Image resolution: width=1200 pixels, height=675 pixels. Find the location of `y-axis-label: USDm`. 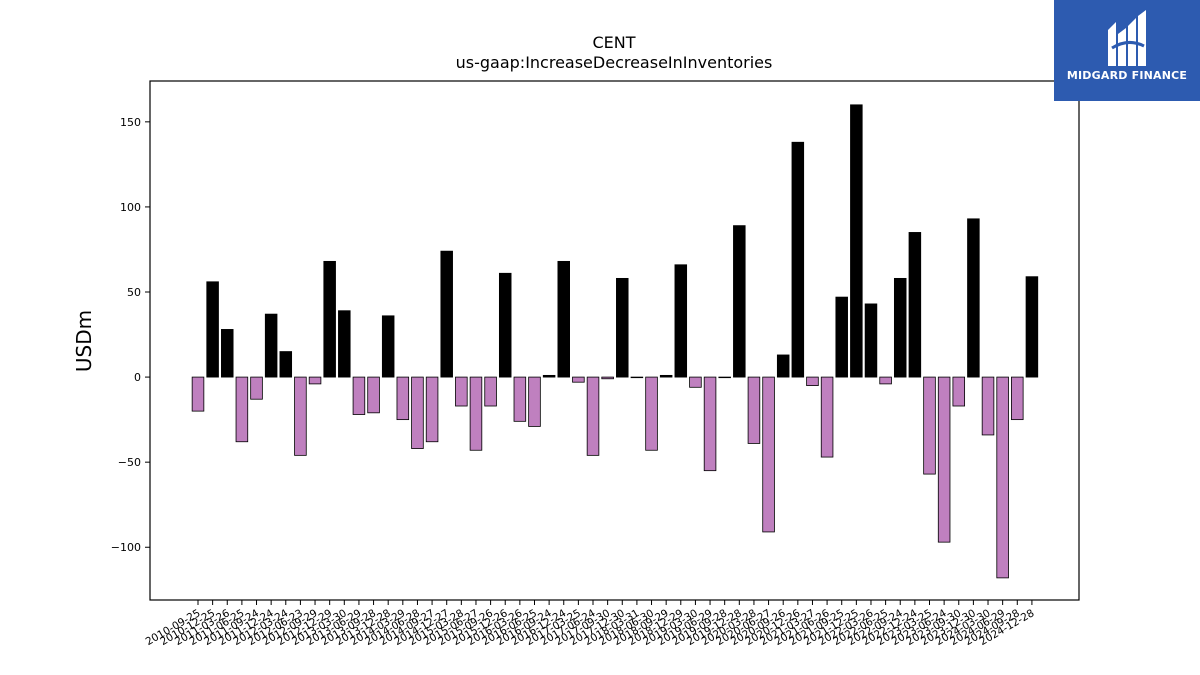

y-axis-label: USDm is located at coordinates (84, 341).